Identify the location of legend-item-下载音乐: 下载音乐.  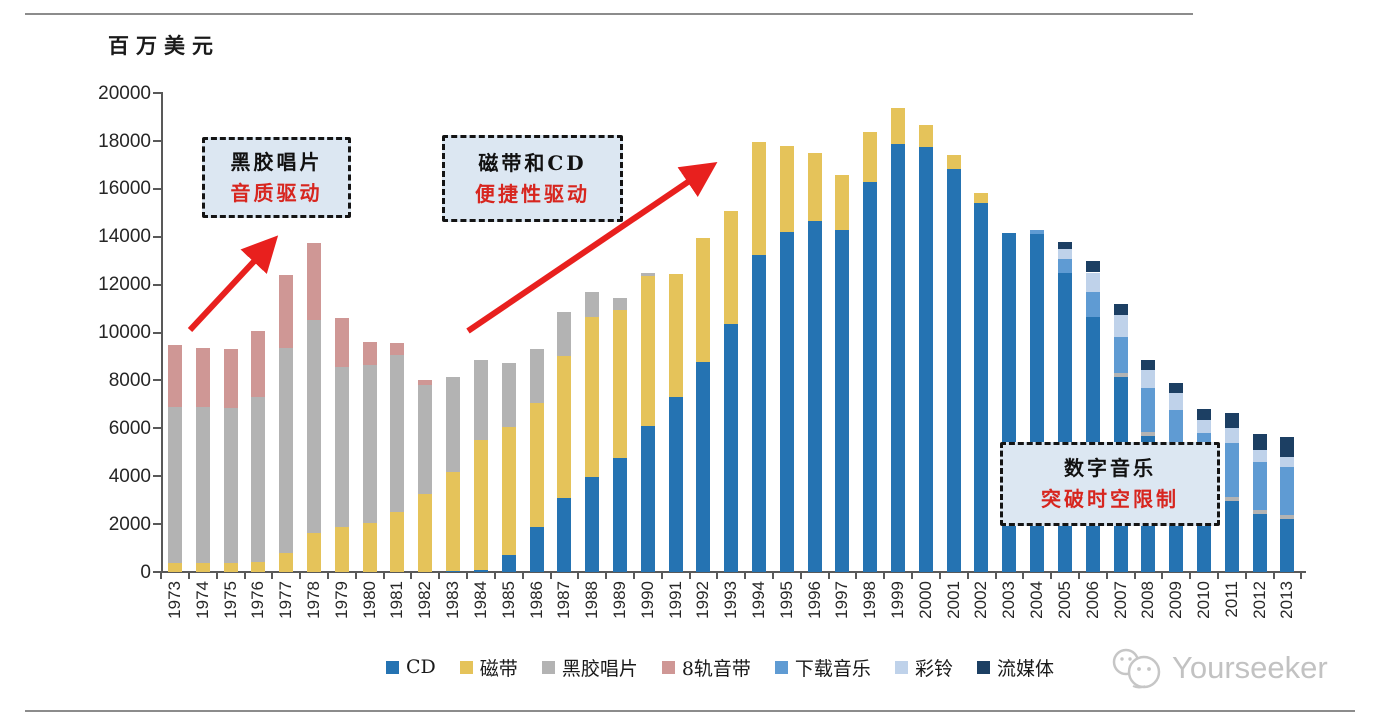
(822, 667).